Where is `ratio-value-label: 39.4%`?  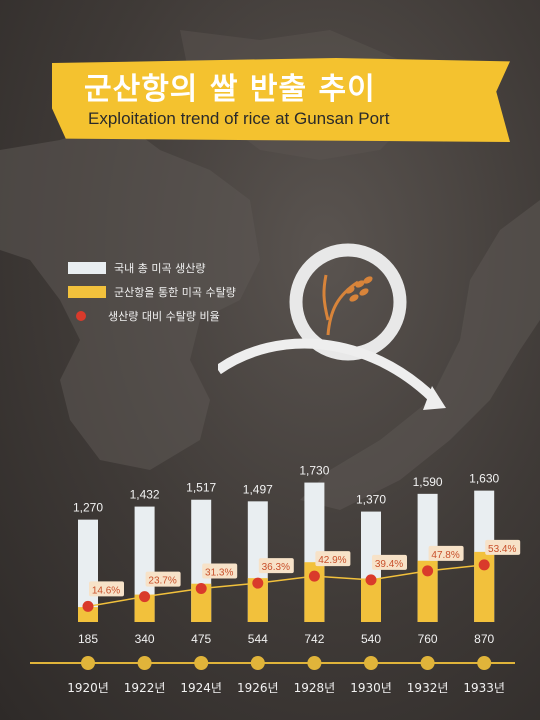
ratio-value-label: 39.4% is located at coordinates (389, 564).